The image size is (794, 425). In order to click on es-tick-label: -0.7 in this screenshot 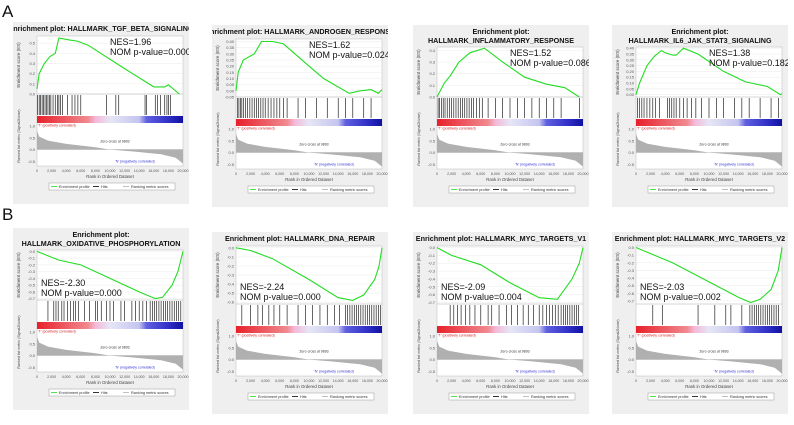, I will do `click(32, 298)`.